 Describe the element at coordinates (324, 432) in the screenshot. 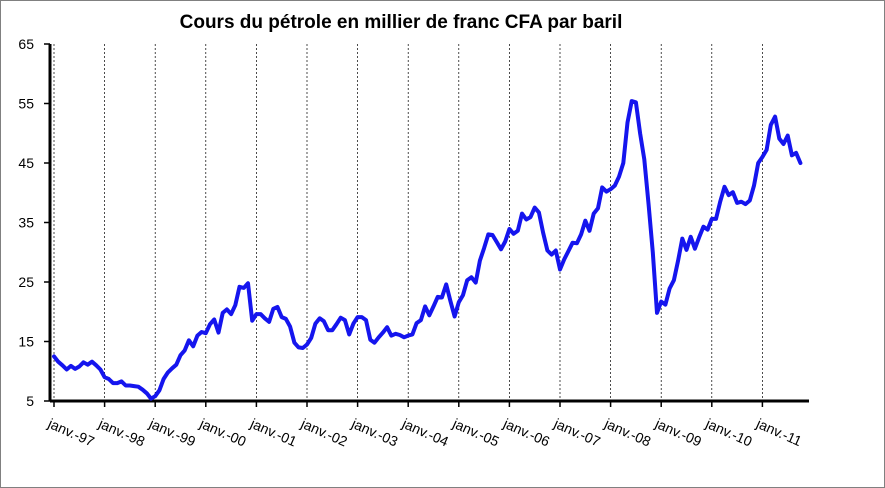

I see `x-tick-label: janv.-02` at that location.